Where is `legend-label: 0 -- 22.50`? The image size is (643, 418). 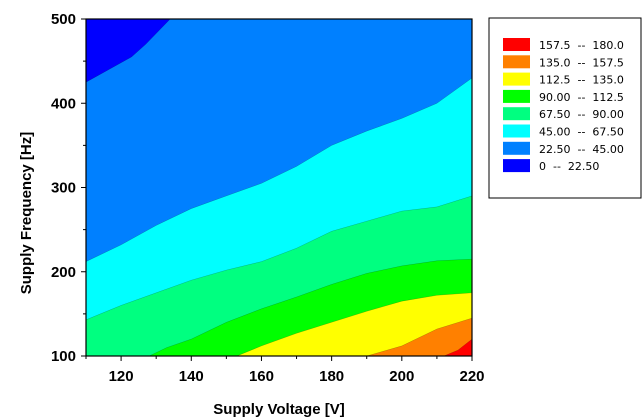
legend-label: 0 -- 22.50 is located at coordinates (569, 166).